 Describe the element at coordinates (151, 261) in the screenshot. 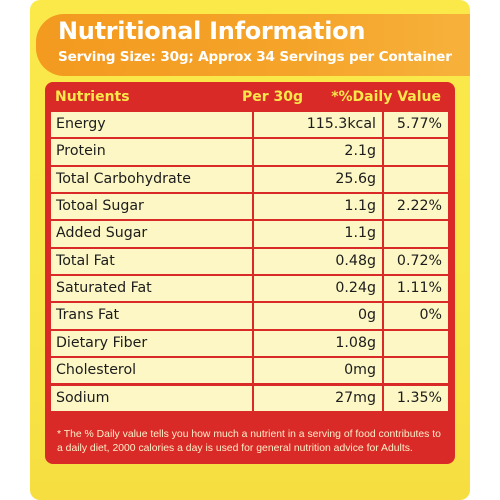

I see `nutrient-name: Total Fat` at that location.